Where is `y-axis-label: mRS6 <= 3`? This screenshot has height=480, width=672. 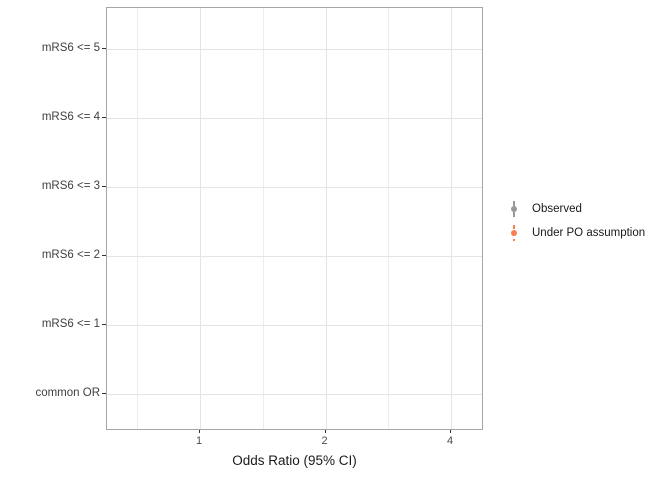
y-axis-label: mRS6 <= 3 is located at coordinates (70, 186).